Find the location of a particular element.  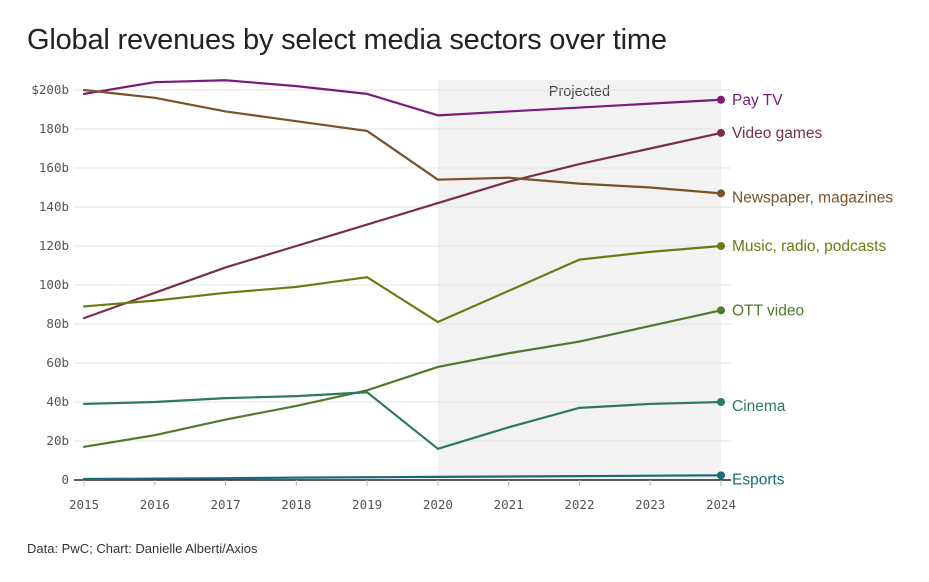

y-tick-label: $200b is located at coordinates (50, 89).